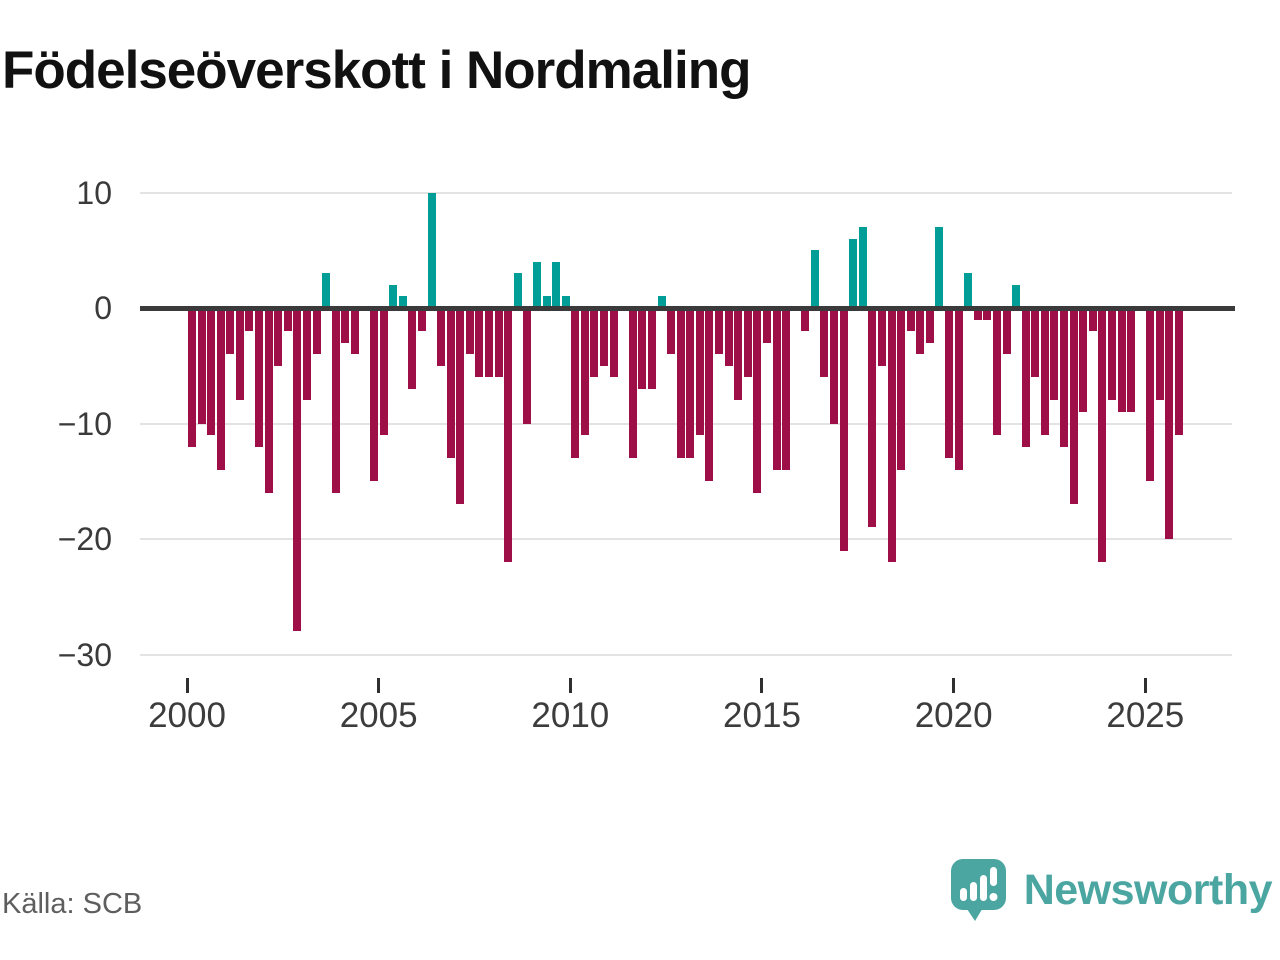 The image size is (1280, 960). I want to click on speech-bubble-bar-chart-icon, so click(978, 890).